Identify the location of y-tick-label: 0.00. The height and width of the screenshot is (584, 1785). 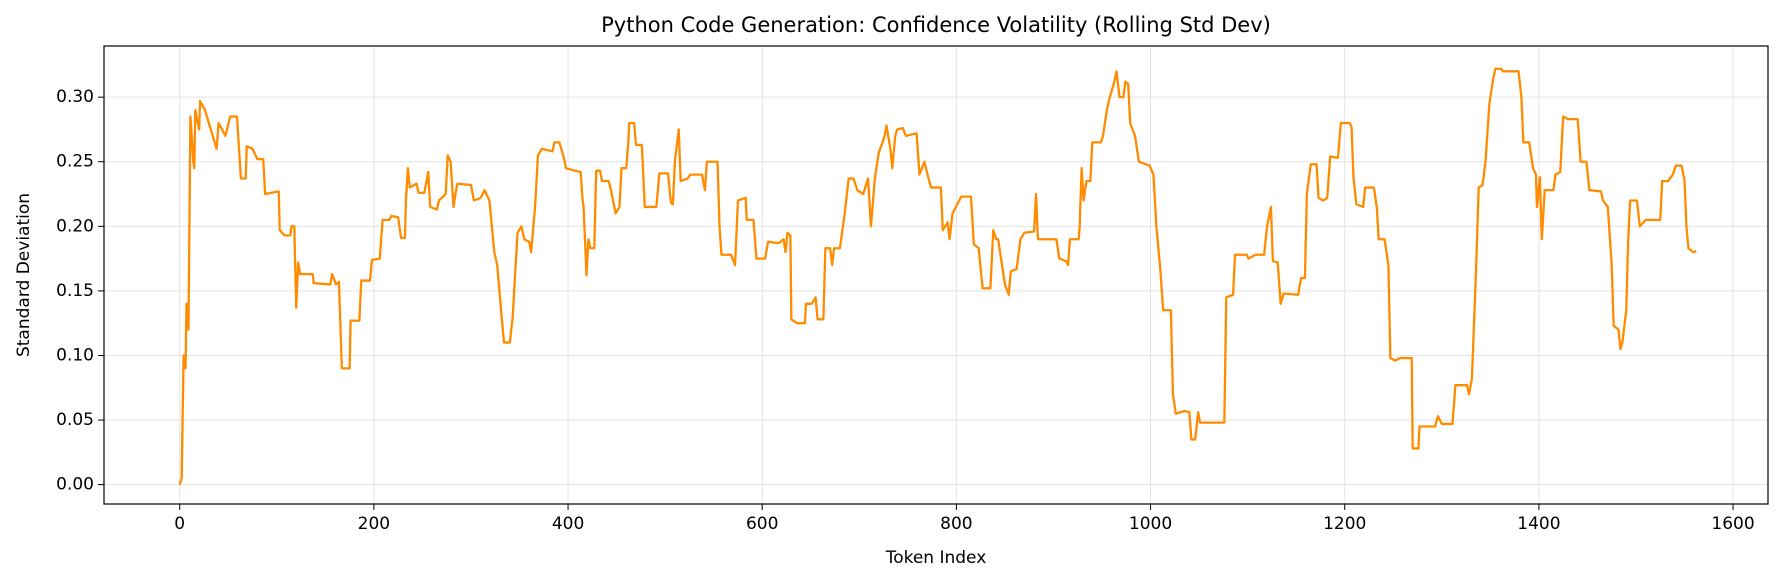
(75, 485).